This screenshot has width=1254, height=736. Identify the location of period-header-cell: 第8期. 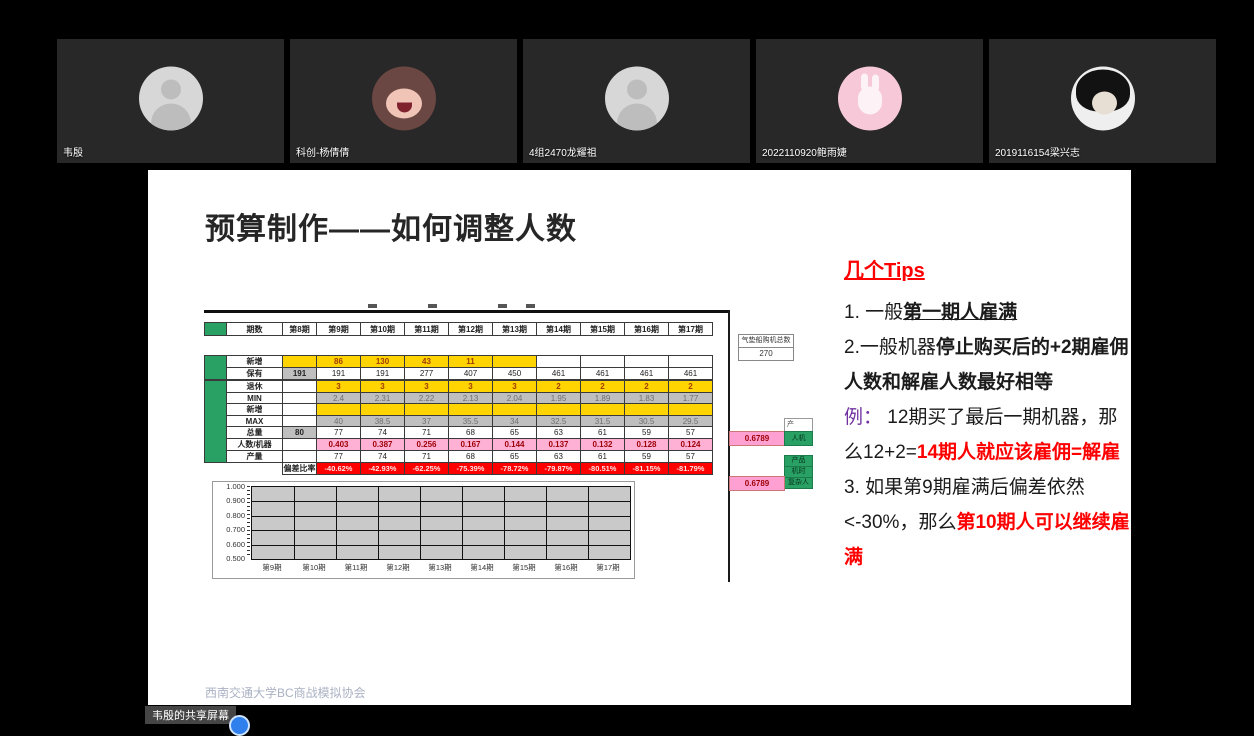
(299, 329).